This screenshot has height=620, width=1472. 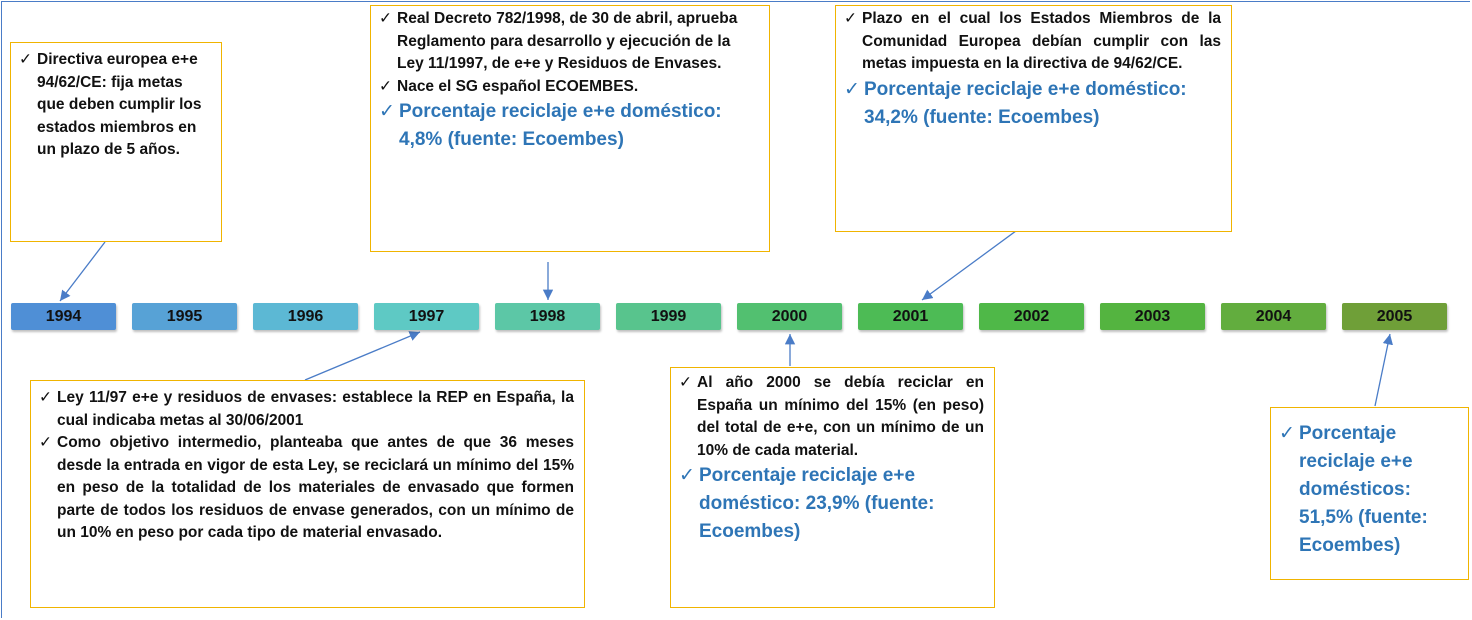 What do you see at coordinates (184, 316) in the screenshot?
I see `year-box: 1995` at bounding box center [184, 316].